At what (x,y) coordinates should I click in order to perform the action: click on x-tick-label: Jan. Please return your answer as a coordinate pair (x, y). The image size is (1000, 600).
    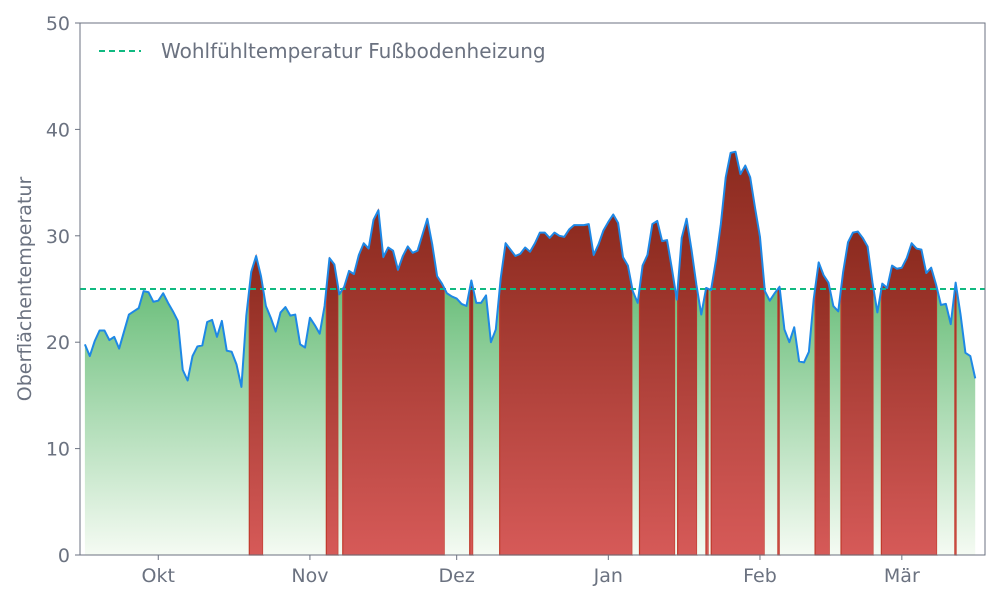
    Looking at the image, I should click on (608, 576).